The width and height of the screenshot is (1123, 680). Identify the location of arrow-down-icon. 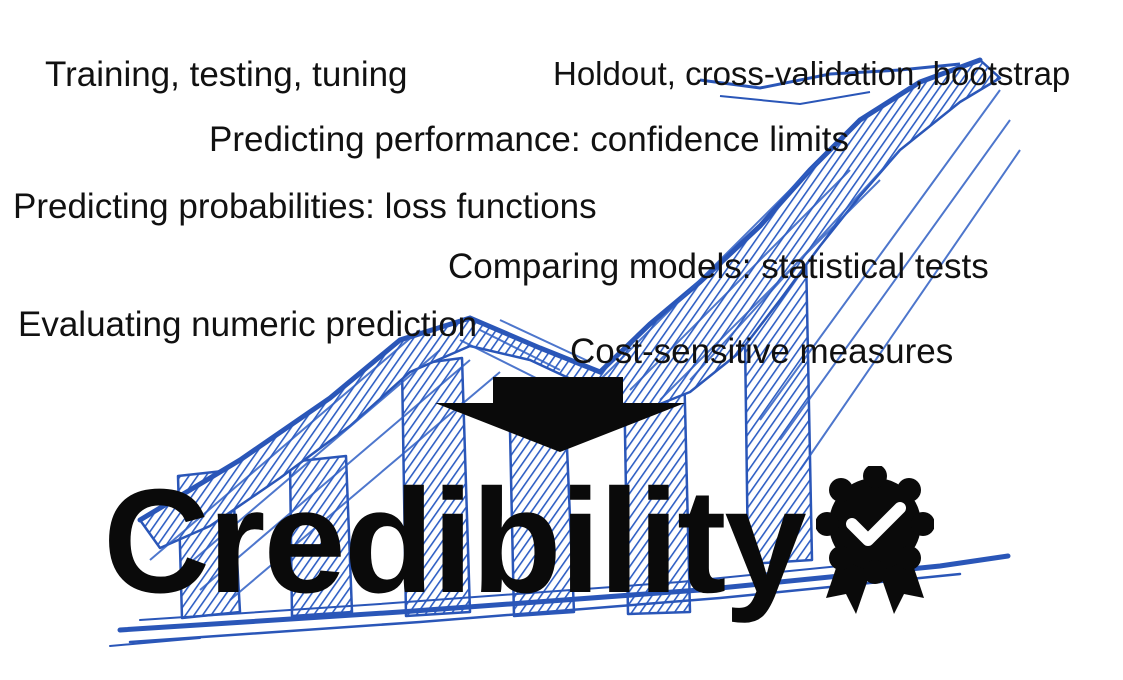
(560, 414).